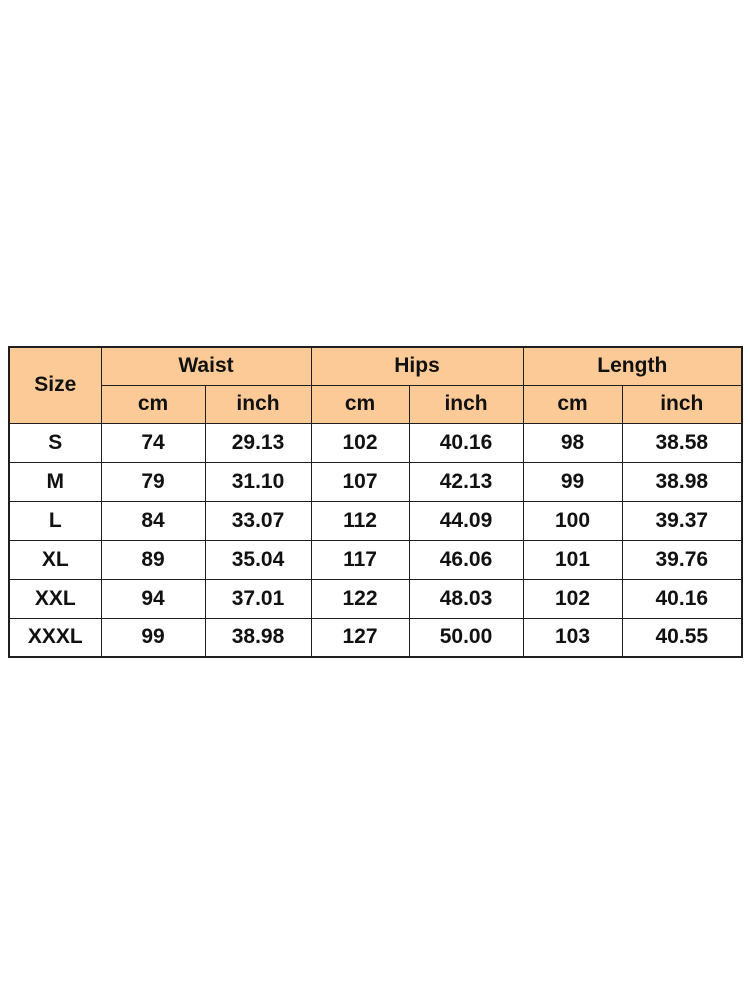  I want to click on size-label: L, so click(55, 520).